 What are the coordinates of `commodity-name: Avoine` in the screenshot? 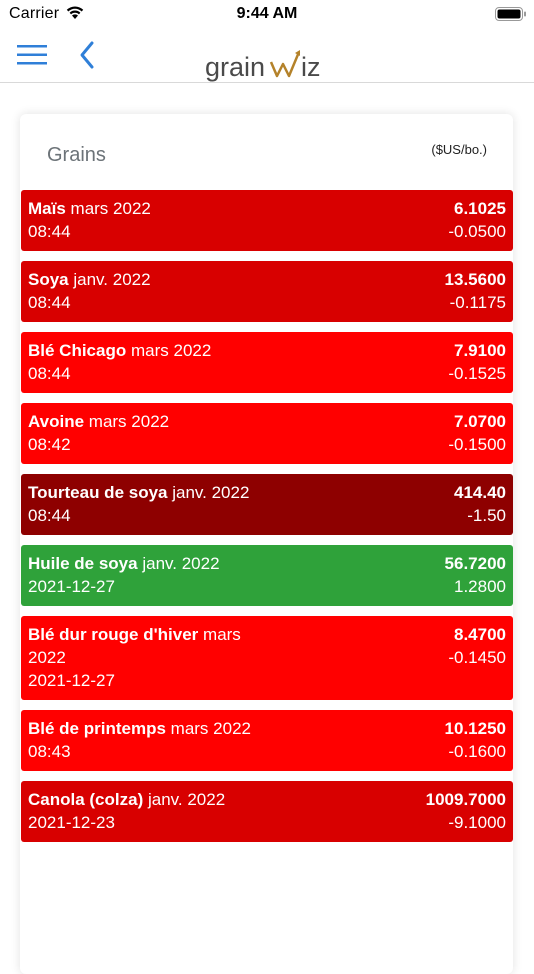 It's located at (56, 421).